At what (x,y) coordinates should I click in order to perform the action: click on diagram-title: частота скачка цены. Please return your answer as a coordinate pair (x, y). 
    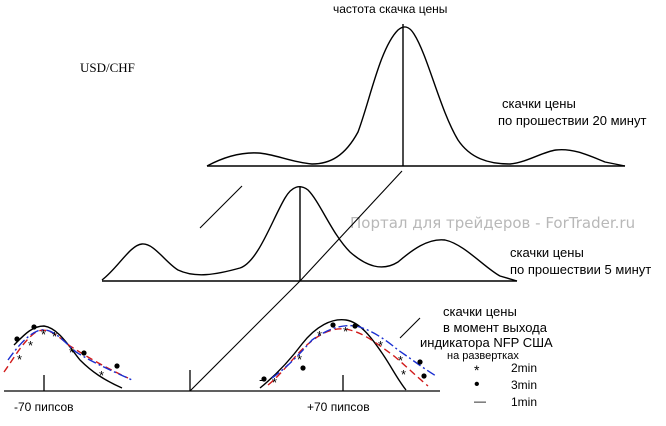
    Looking at the image, I should click on (390, 9).